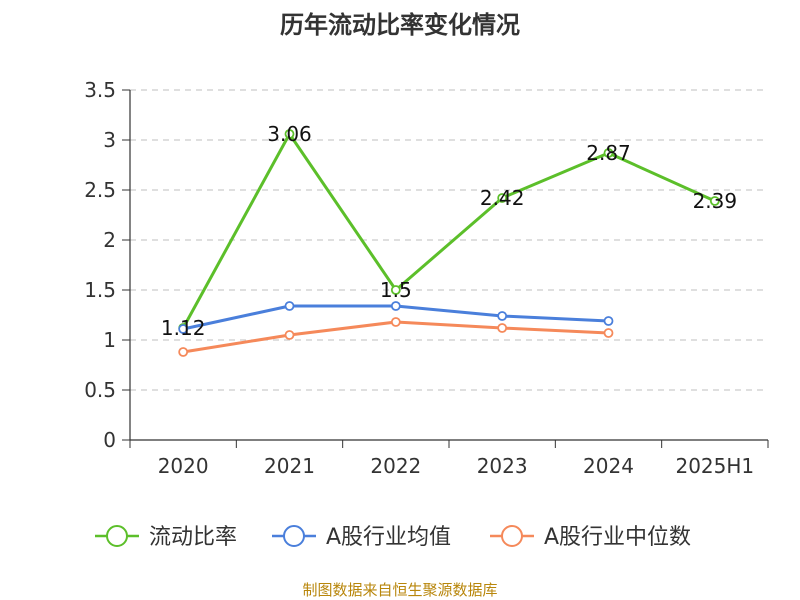 The width and height of the screenshot is (800, 600). Describe the element at coordinates (395, 466) in the screenshot. I see `x-tick-label: 2022` at that location.